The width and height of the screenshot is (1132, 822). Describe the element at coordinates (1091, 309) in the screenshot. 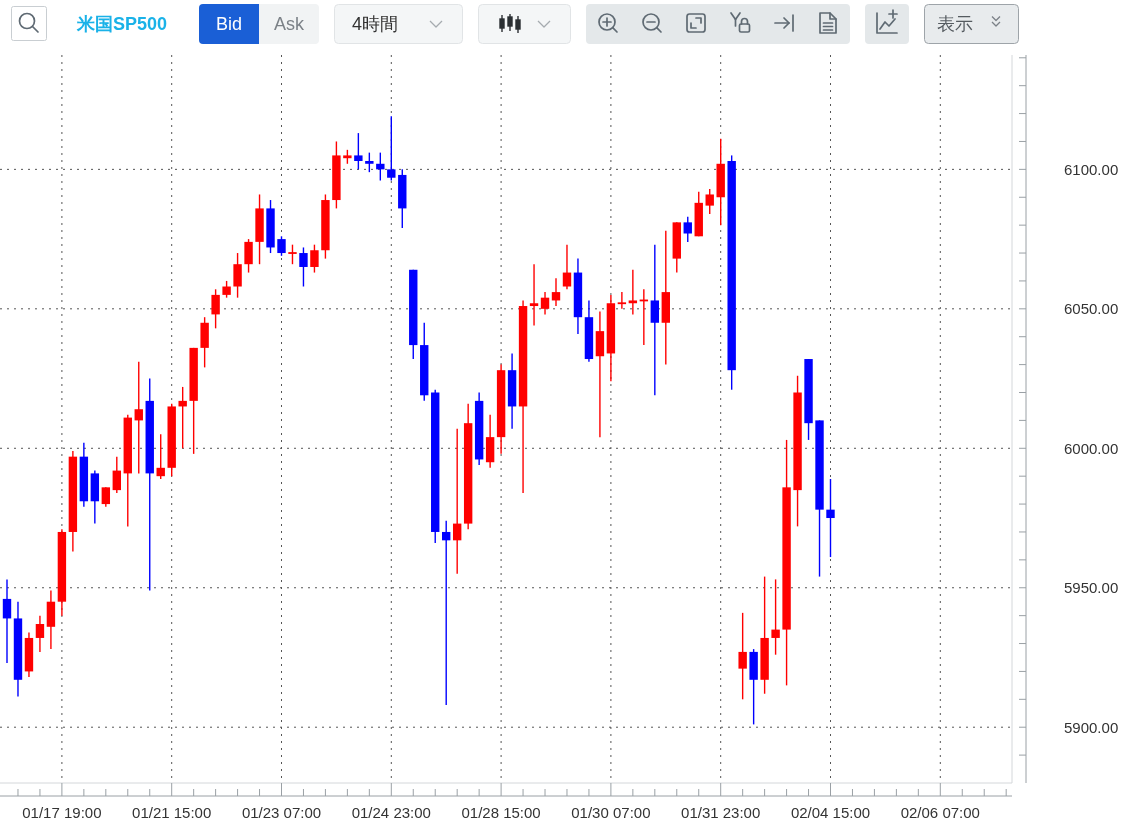

I see `y-tick-label: 6050.00` at that location.